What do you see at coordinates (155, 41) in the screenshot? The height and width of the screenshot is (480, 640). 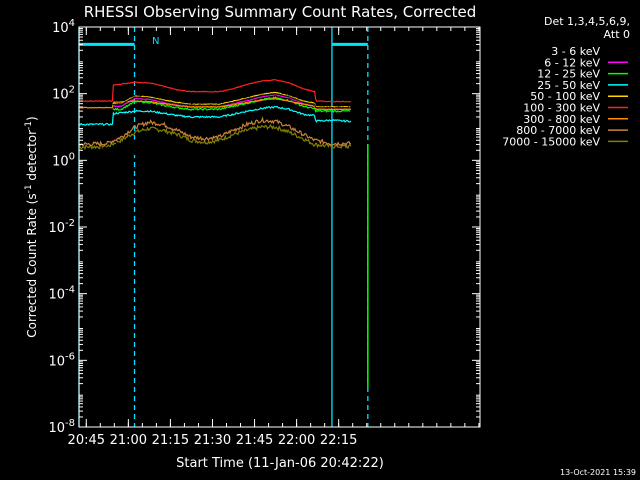 I see `flag-marker: N` at bounding box center [155, 41].